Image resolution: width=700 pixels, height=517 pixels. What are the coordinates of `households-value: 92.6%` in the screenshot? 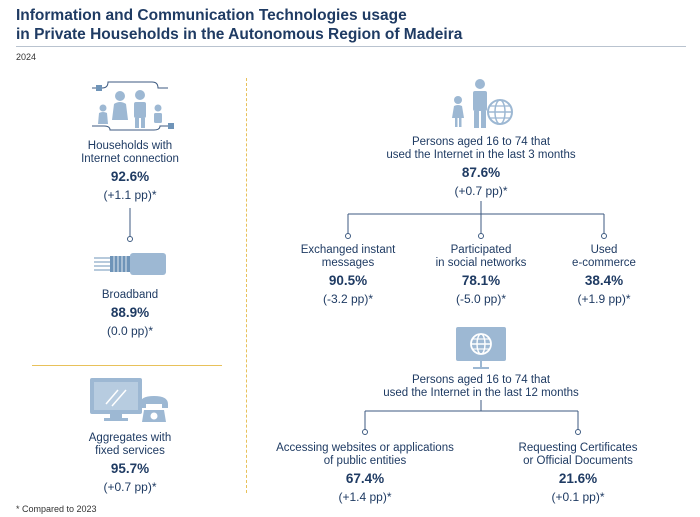 It's located at (130, 176).